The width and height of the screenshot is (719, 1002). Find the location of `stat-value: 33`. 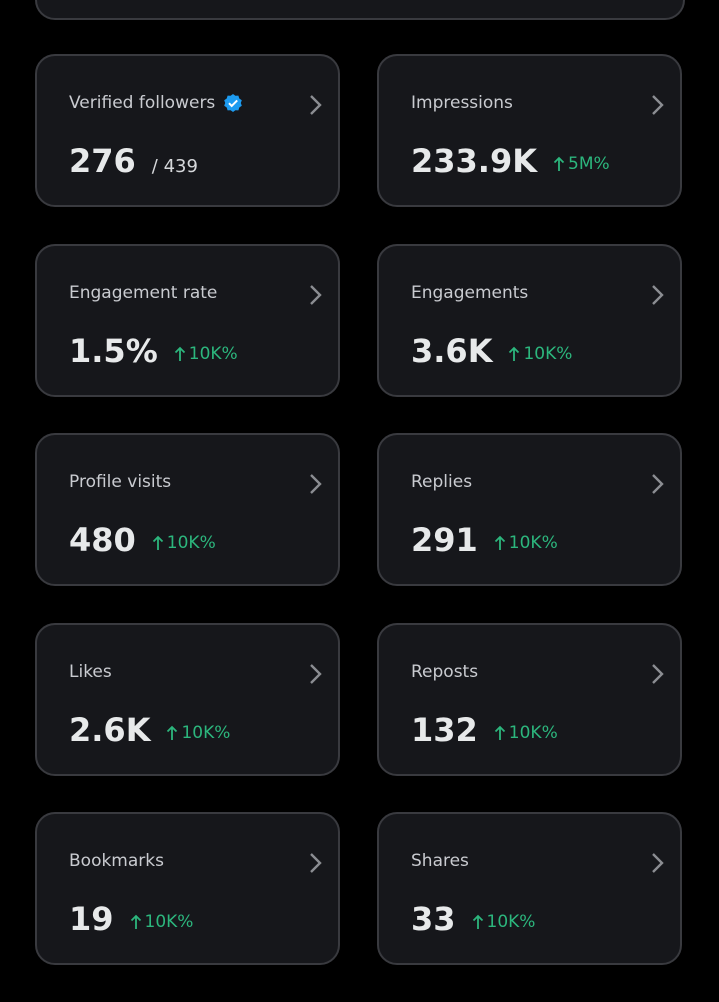

stat-value: 33 is located at coordinates (433, 919).